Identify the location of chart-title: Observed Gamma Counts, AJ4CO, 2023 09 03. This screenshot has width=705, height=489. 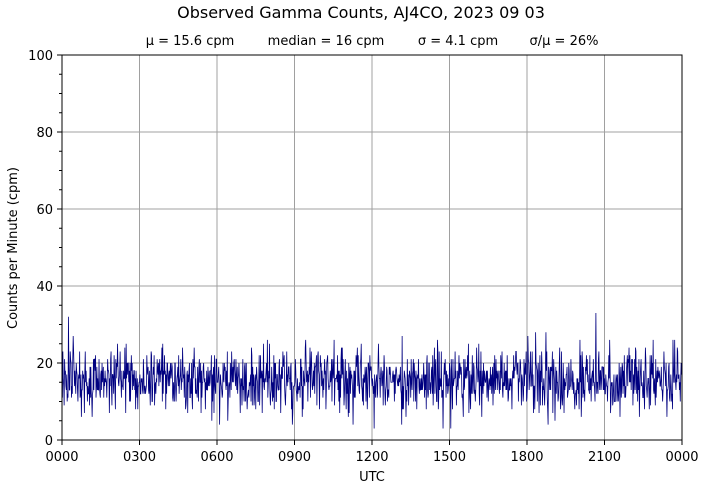
(361, 12).